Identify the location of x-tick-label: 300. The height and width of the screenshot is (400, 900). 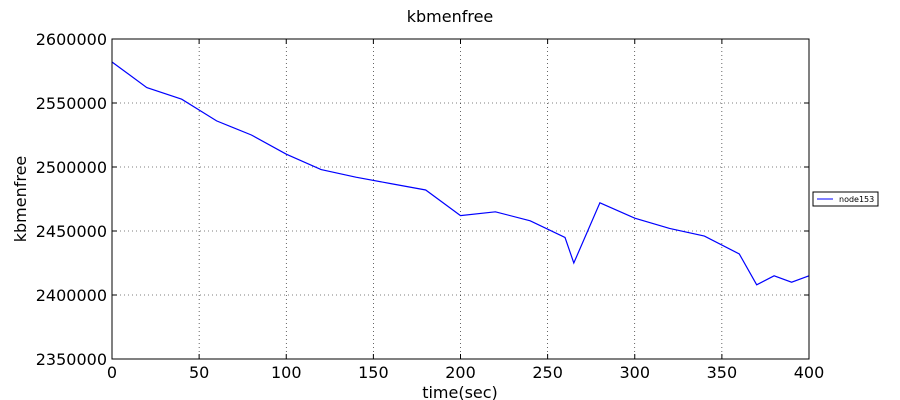
(634, 372).